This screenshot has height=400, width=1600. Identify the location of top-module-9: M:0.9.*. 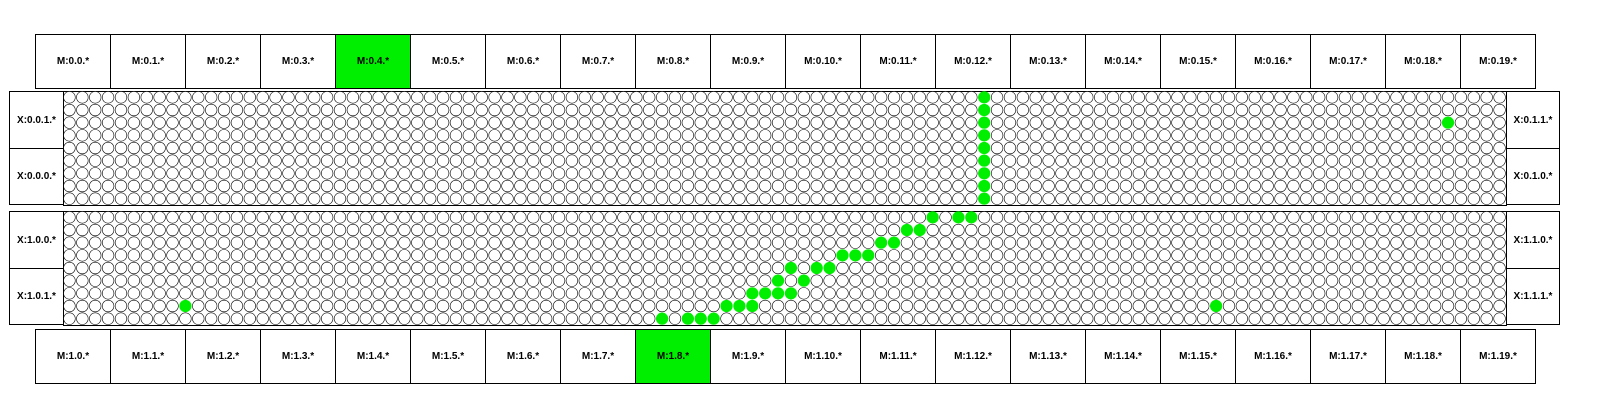
(748, 61).